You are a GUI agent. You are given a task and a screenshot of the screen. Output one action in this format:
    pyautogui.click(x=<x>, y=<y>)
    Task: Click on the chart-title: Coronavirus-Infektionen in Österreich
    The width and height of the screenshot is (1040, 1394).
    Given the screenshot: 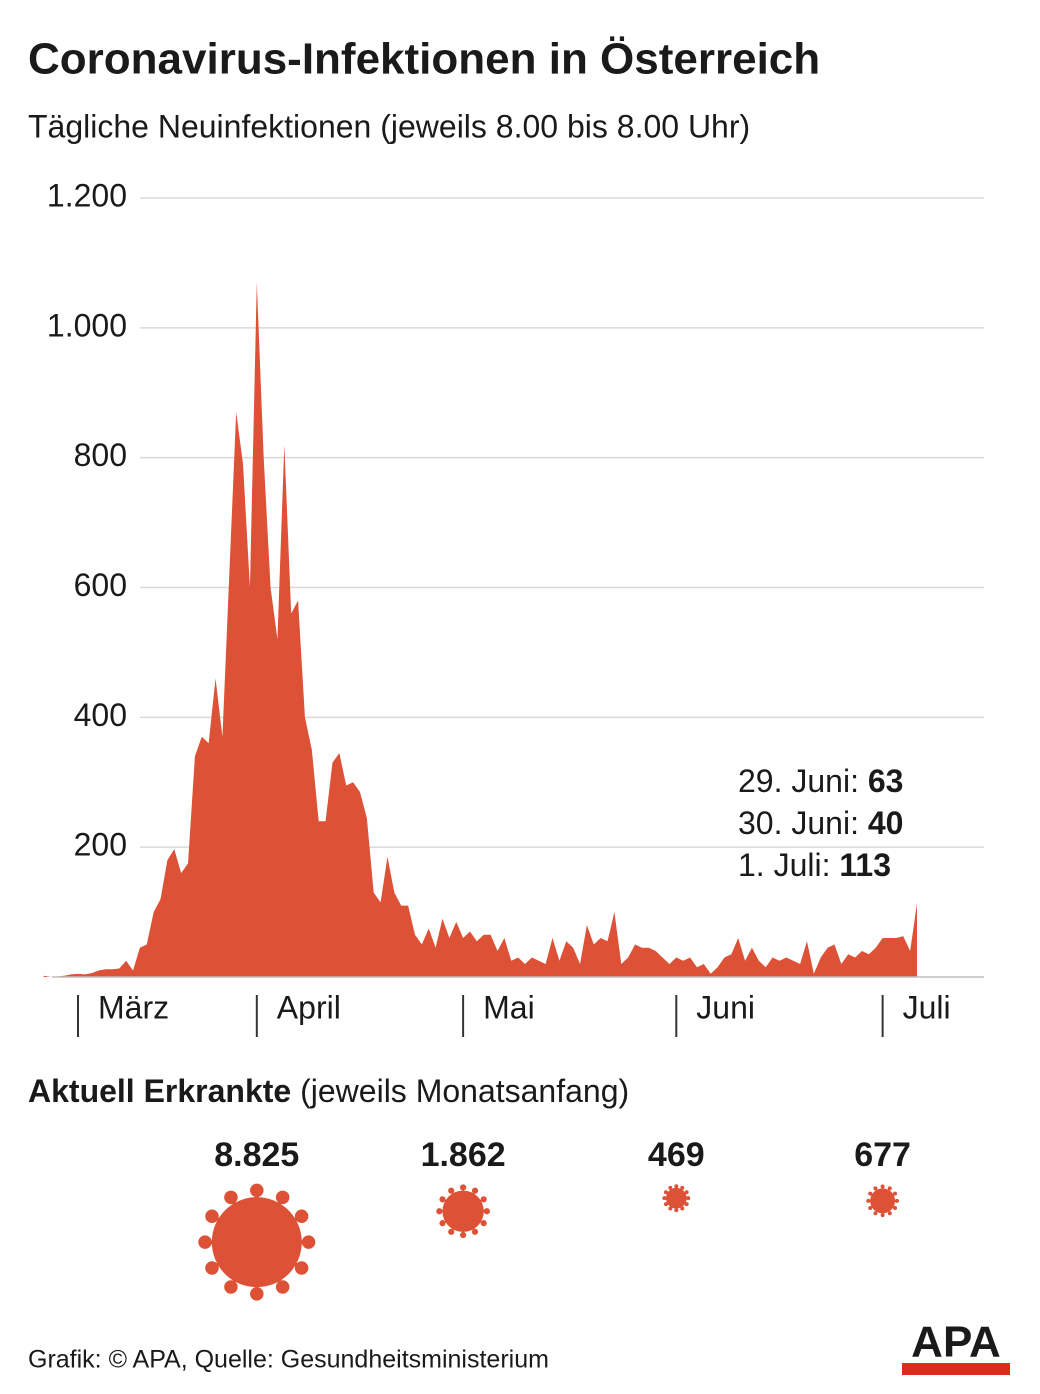 What is the action you would take?
    pyautogui.click(x=424, y=59)
    